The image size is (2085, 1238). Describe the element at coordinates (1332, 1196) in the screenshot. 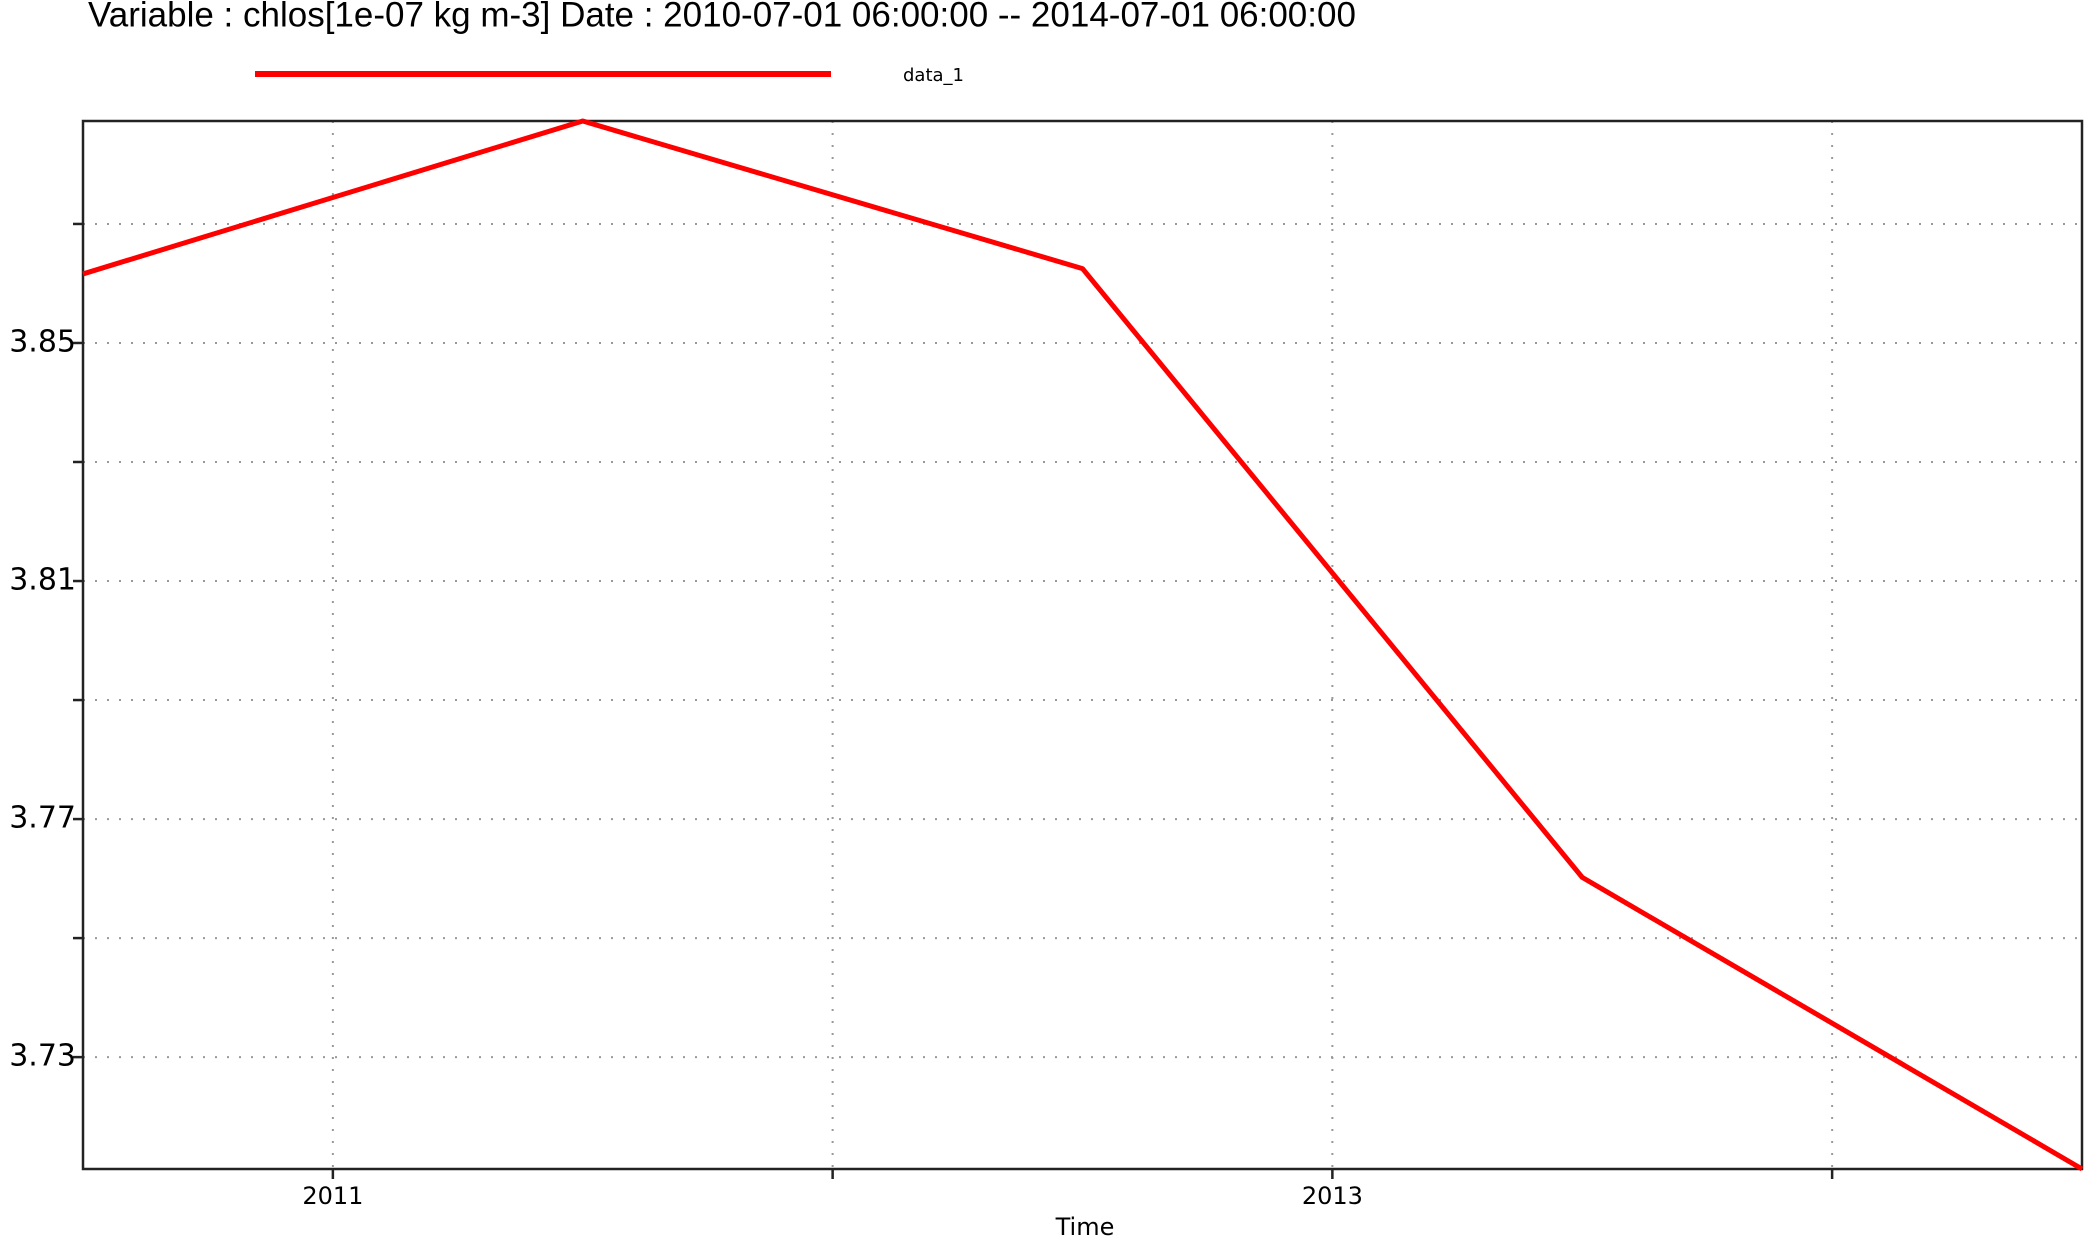

I see `x-tick-label: 2013` at that location.